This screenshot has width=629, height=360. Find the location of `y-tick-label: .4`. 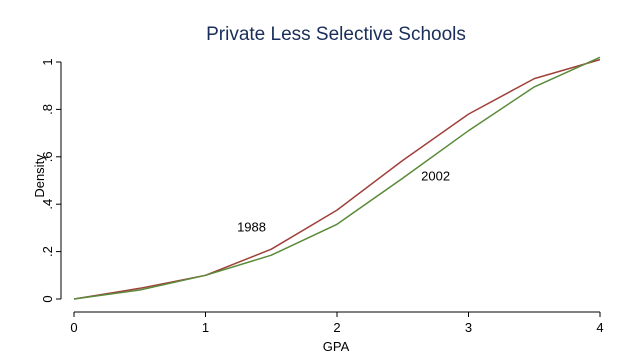

y-tick-label: .4 is located at coordinates (47, 204).